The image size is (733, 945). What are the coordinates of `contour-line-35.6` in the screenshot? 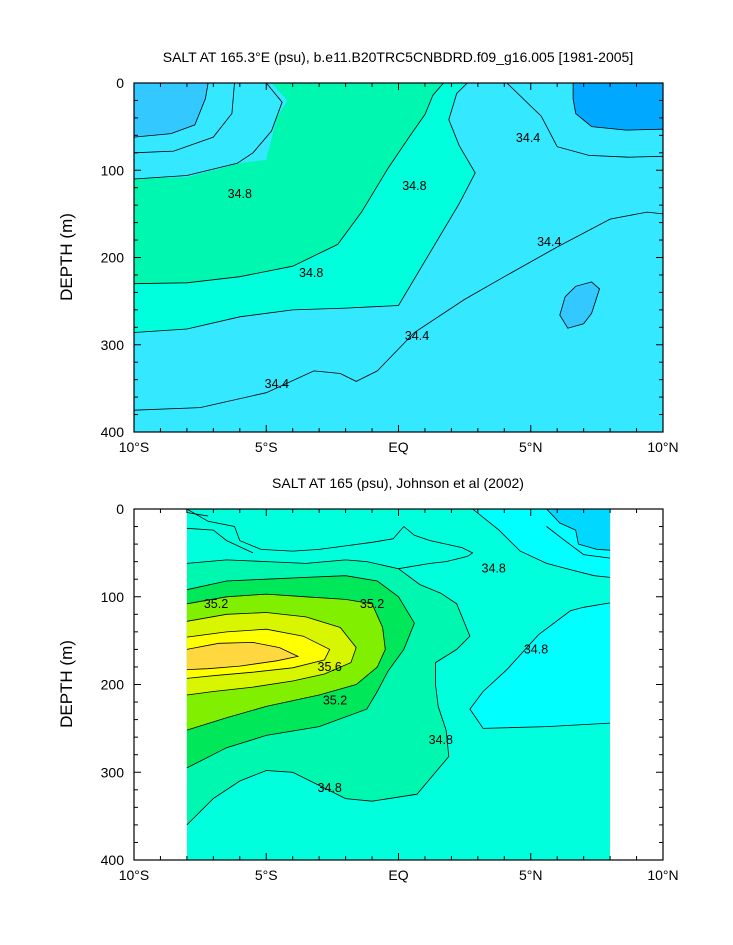 It's located at (258, 653).